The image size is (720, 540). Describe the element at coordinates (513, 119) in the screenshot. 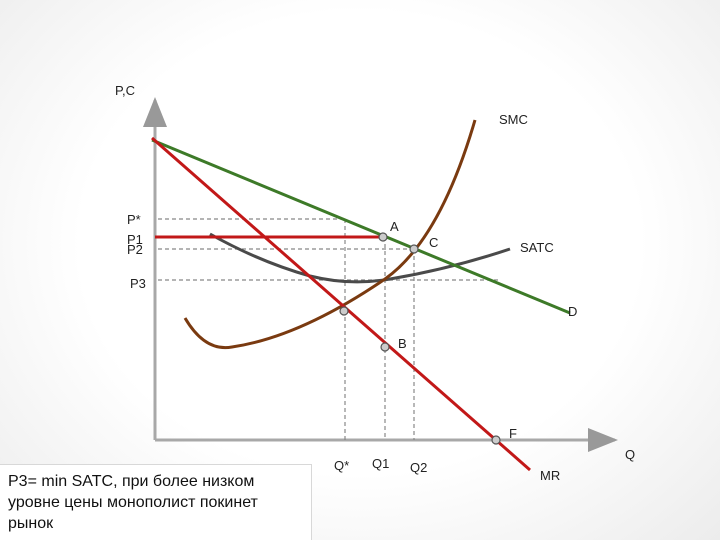

I see `smc-label: SMC` at that location.